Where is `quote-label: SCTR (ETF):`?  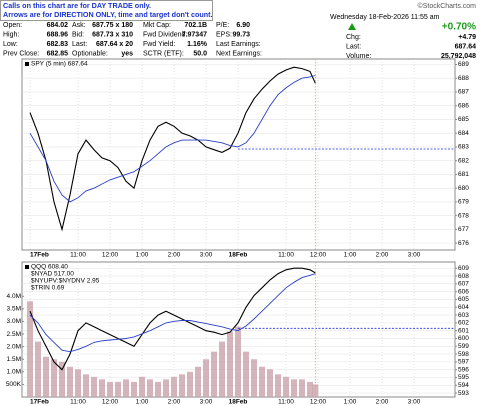 quote-label: SCTR (ETF): is located at coordinates (163, 53).